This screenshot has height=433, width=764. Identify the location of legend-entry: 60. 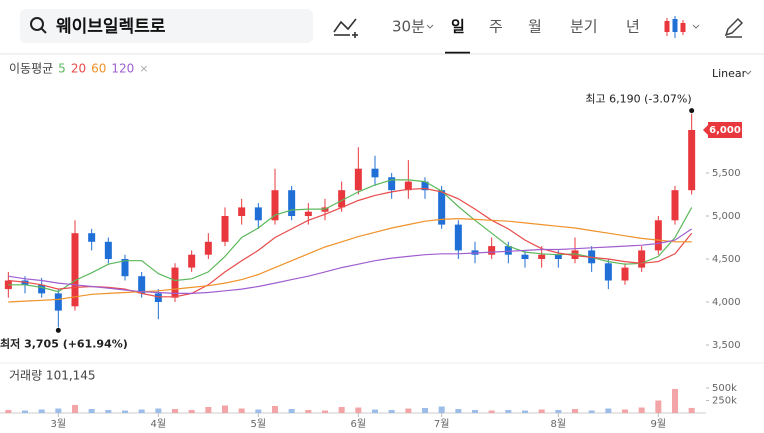
(98, 69).